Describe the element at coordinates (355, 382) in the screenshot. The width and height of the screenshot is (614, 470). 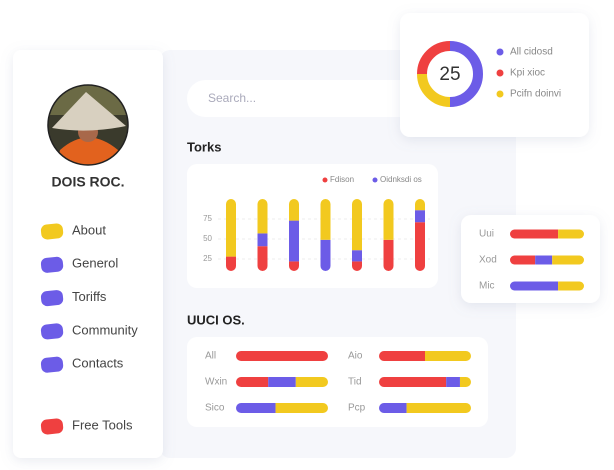
I see `row-label: Tid` at that location.